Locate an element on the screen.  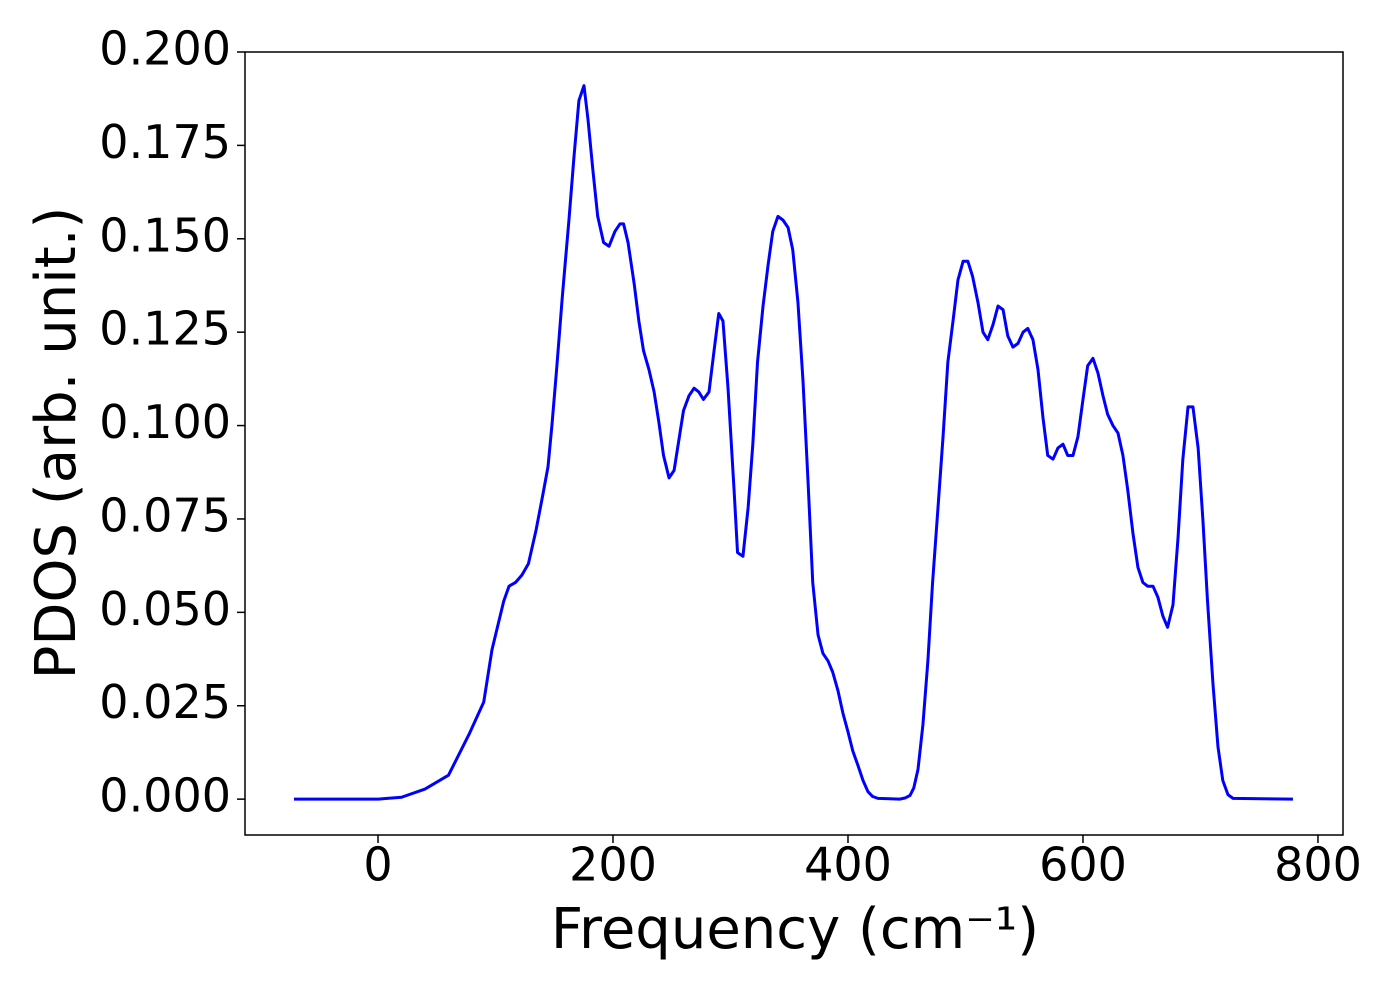
y-tick-label: 0.150 is located at coordinates (165, 235).